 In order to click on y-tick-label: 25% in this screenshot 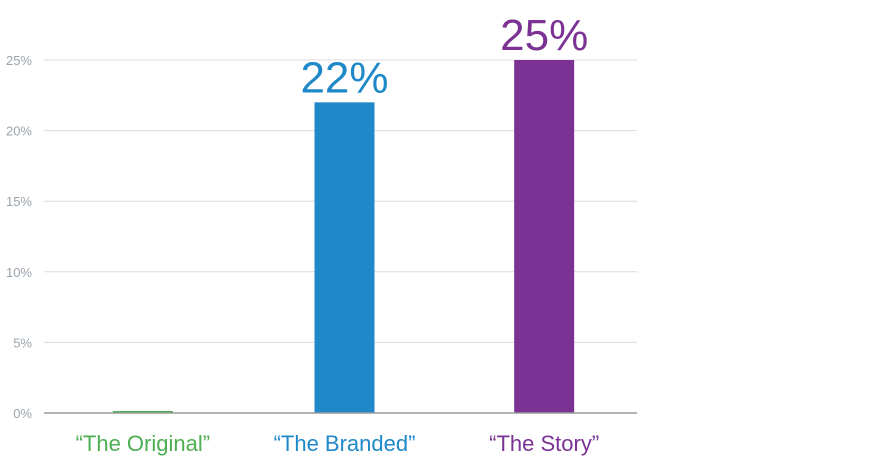, I will do `click(19, 60)`.